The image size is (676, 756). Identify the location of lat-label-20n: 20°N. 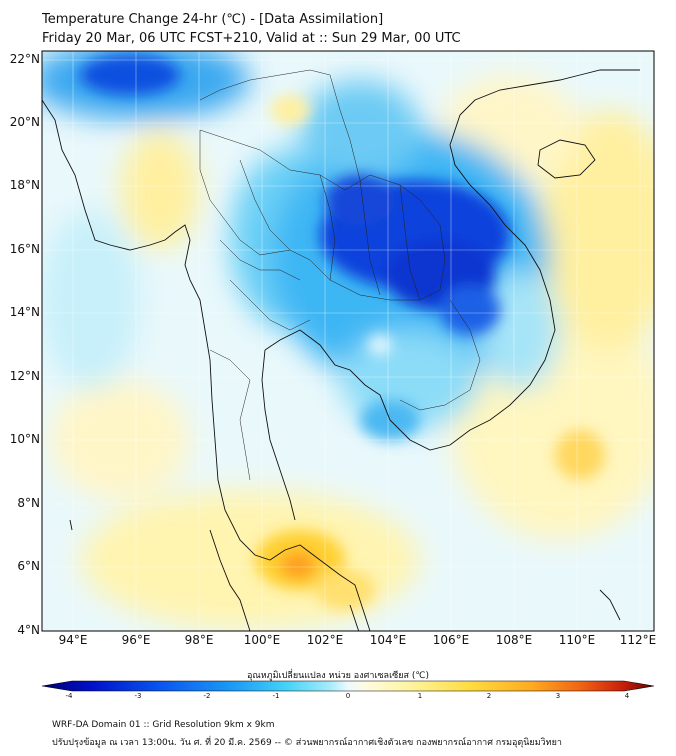
(24, 122).